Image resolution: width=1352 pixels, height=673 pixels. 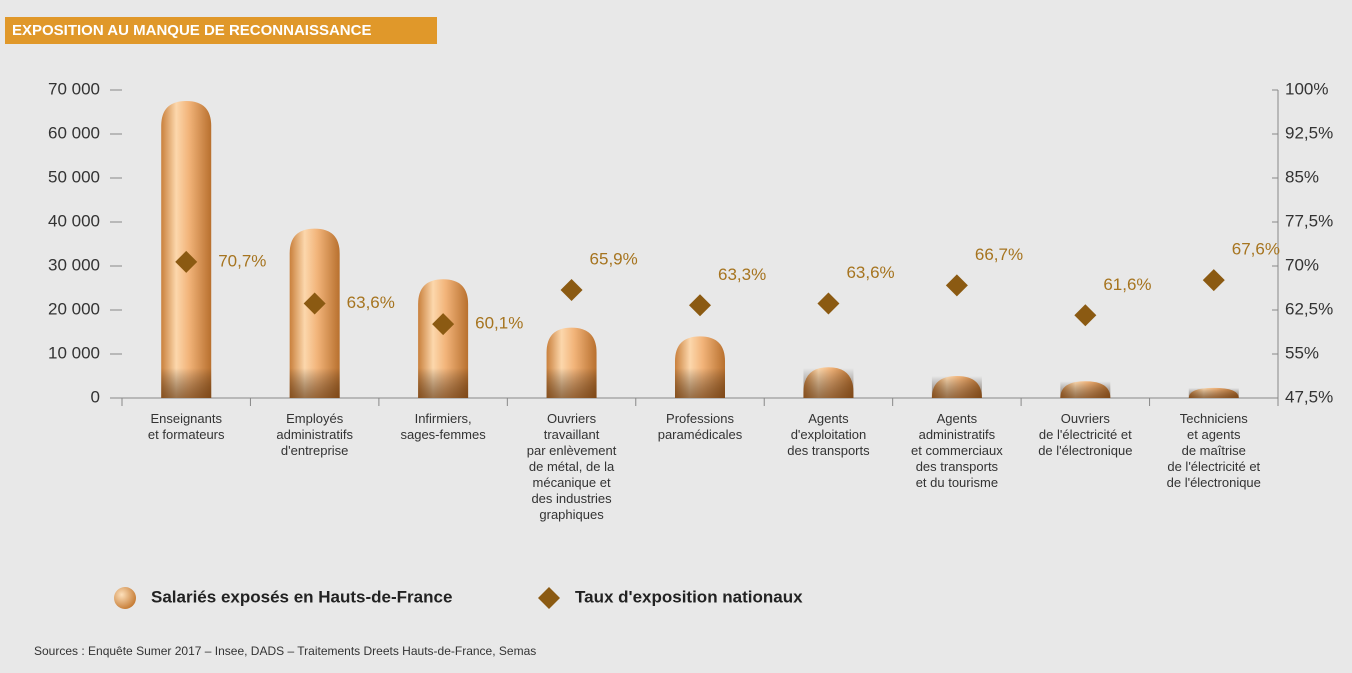 What do you see at coordinates (74, 88) in the screenshot?
I see `y-tick-label: 70 000` at bounding box center [74, 88].